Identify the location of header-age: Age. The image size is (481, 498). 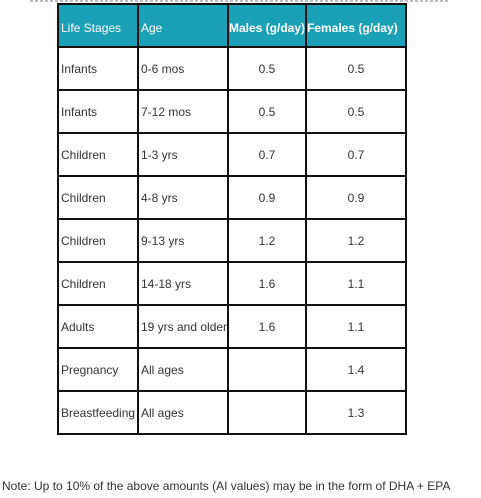
(183, 25).